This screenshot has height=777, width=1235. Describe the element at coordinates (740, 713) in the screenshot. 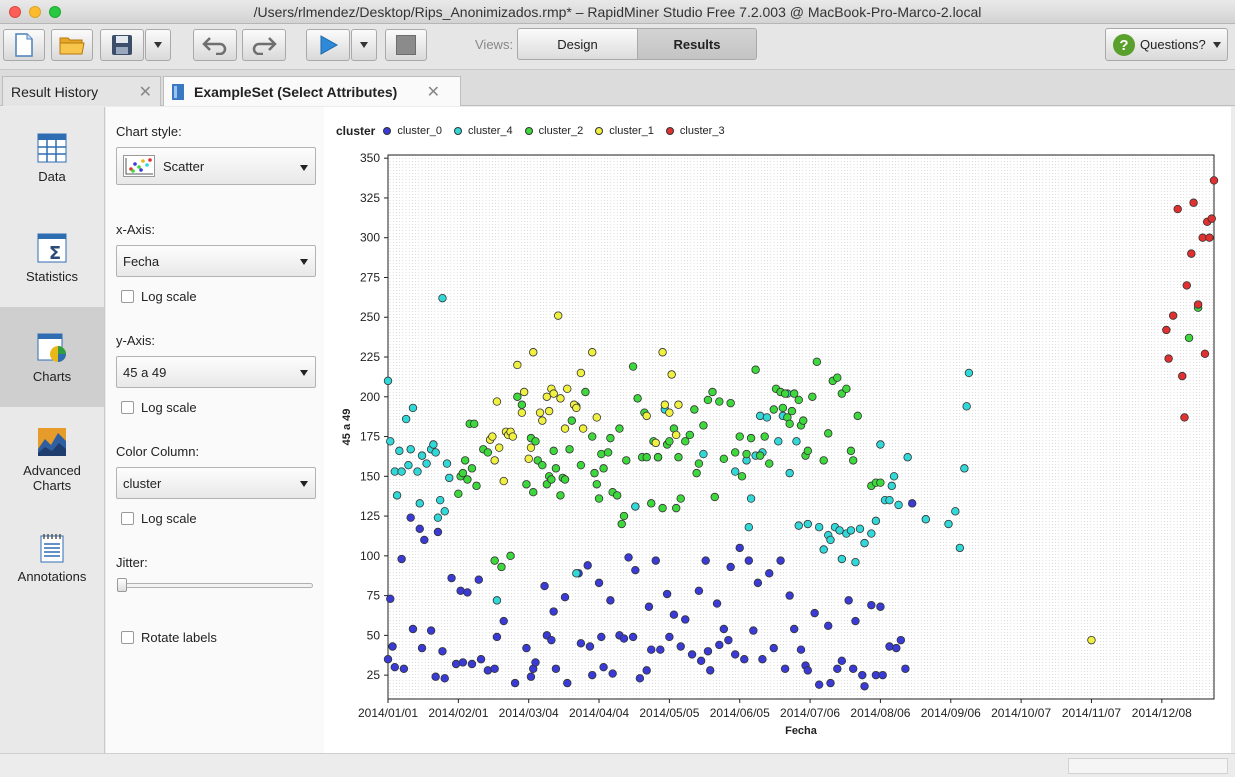

I see `x-tick-label: 2014/06/05` at that location.